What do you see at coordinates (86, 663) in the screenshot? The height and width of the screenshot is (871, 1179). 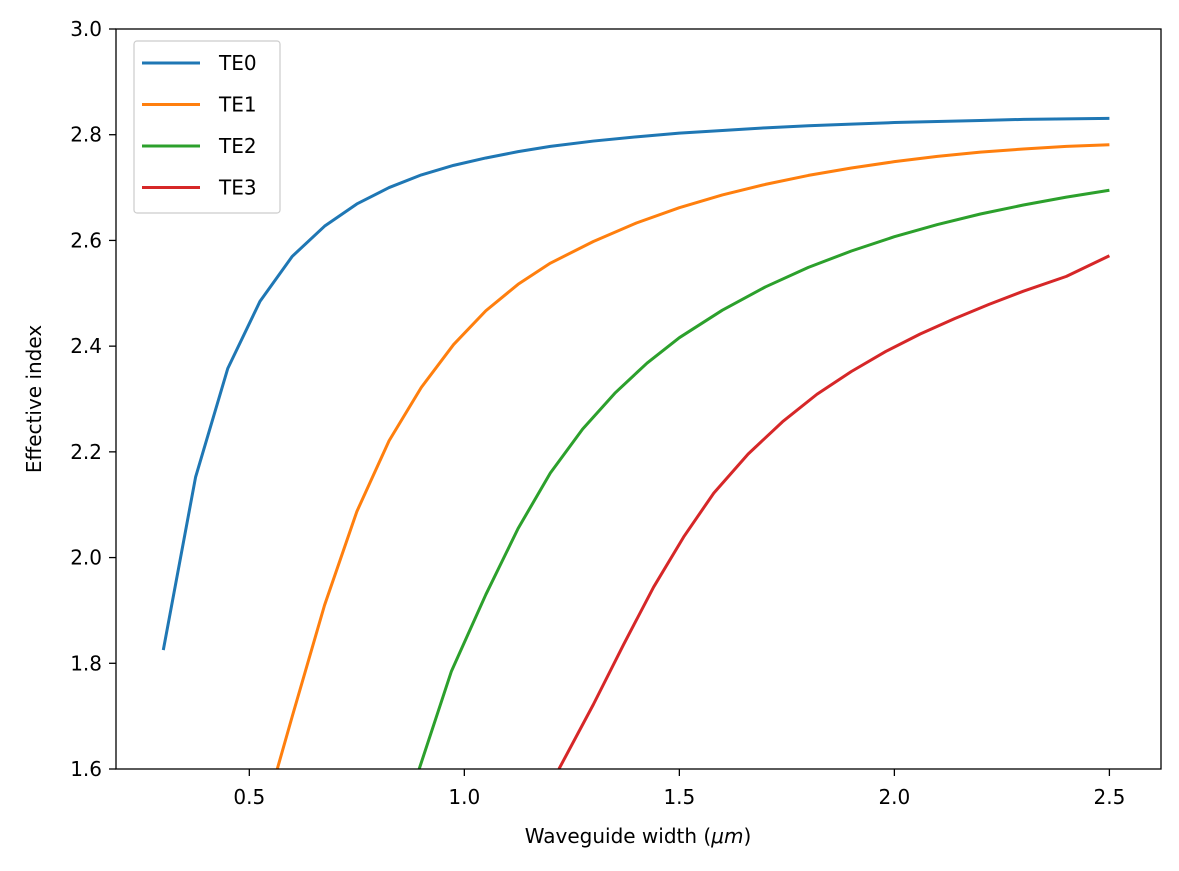 I see `y-tick-label: 1.8` at bounding box center [86, 663].